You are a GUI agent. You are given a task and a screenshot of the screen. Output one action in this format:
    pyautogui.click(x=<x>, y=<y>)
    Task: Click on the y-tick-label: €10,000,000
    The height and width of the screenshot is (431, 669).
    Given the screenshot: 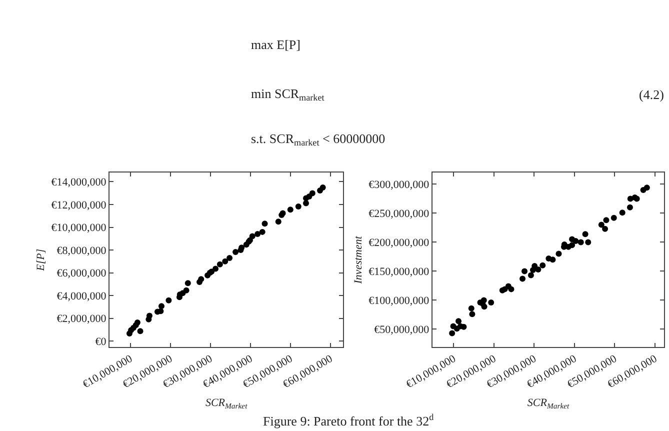 What is the action you would take?
    pyautogui.click(x=79, y=228)
    